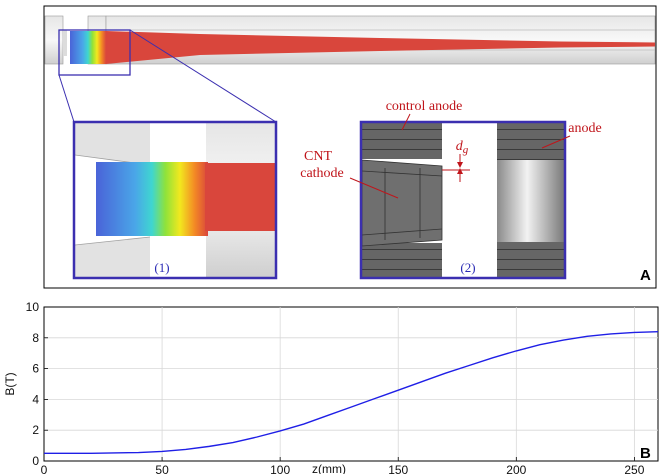 Image resolution: width=659 pixels, height=474 pixels. Describe the element at coordinates (556, 142) in the screenshot. I see `anode-pointer` at that location.